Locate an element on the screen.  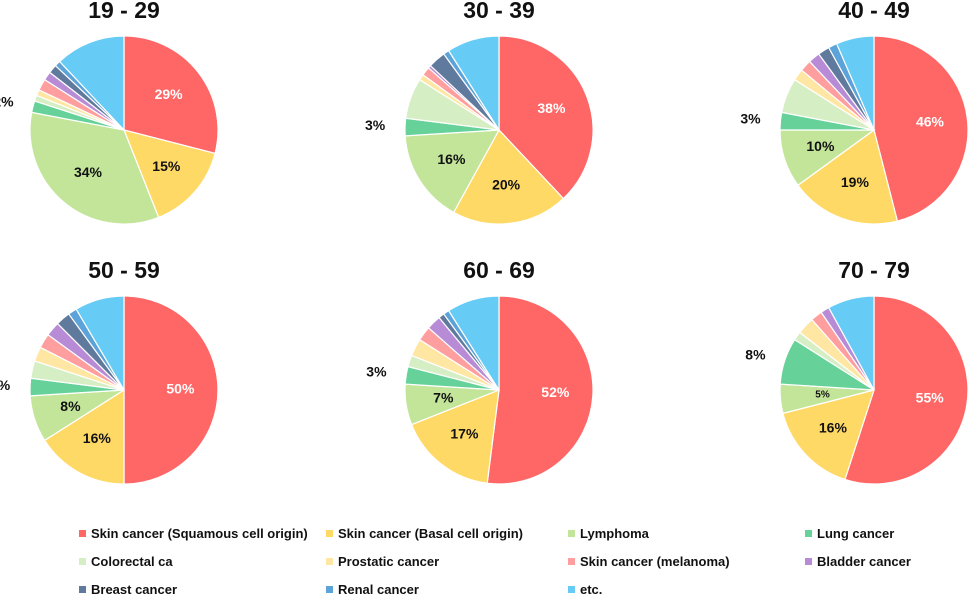
legend-item-lymphoma: Lymphoma is located at coordinates (608, 533).